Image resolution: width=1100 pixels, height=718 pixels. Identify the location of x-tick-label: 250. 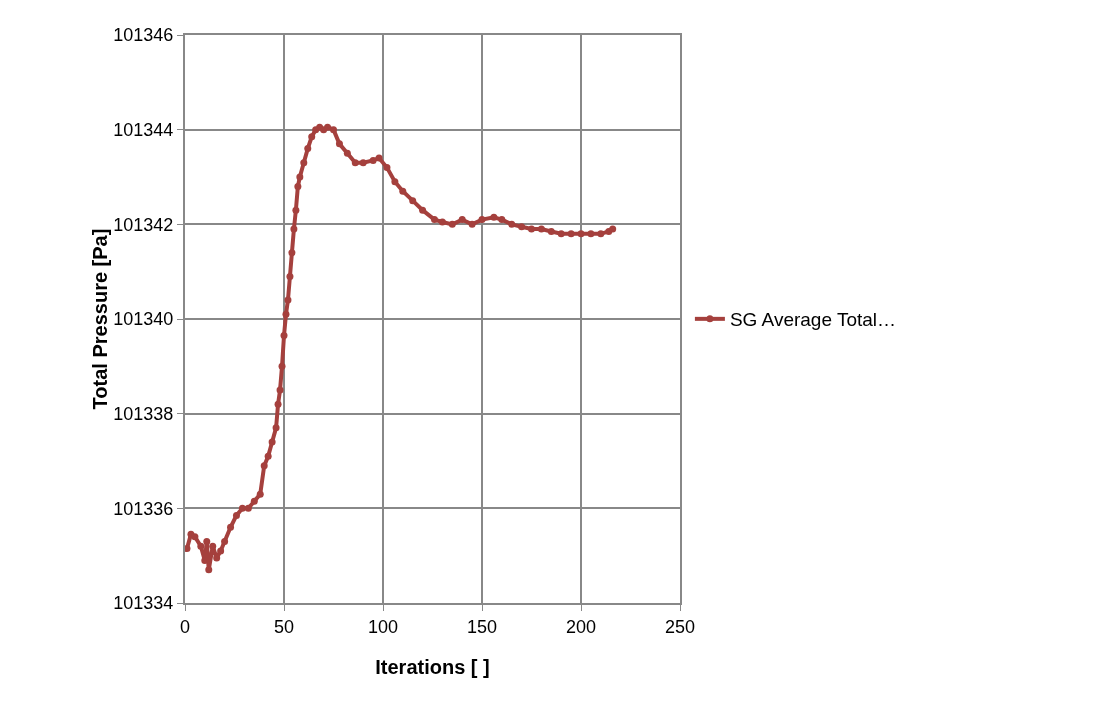
(680, 626).